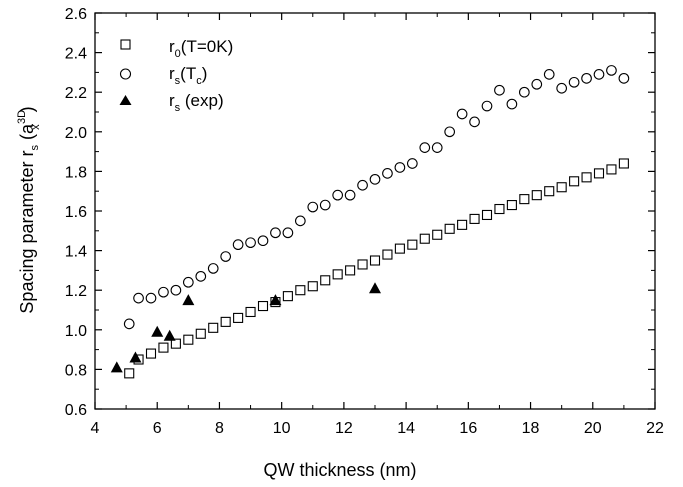 The width and height of the screenshot is (683, 487). What do you see at coordinates (593, 428) in the screenshot?
I see `x-tick-label: 20` at bounding box center [593, 428].